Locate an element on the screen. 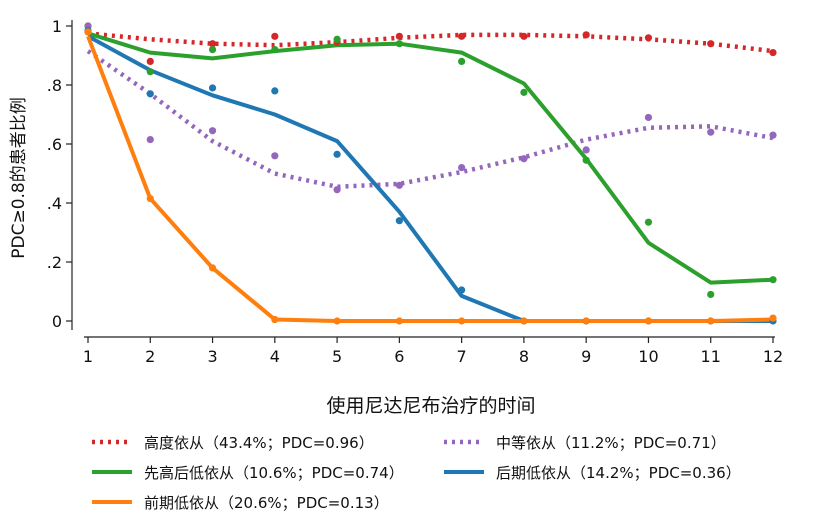 The height and width of the screenshot is (524, 828). x-axis-label: 使用尼达尼布治疗的时间 is located at coordinates (430, 406).